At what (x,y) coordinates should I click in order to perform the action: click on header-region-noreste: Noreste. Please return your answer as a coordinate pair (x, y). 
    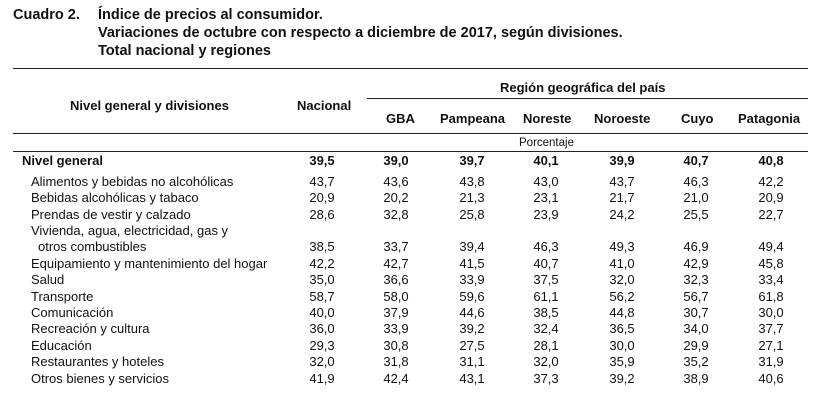
    Looking at the image, I should click on (547, 118).